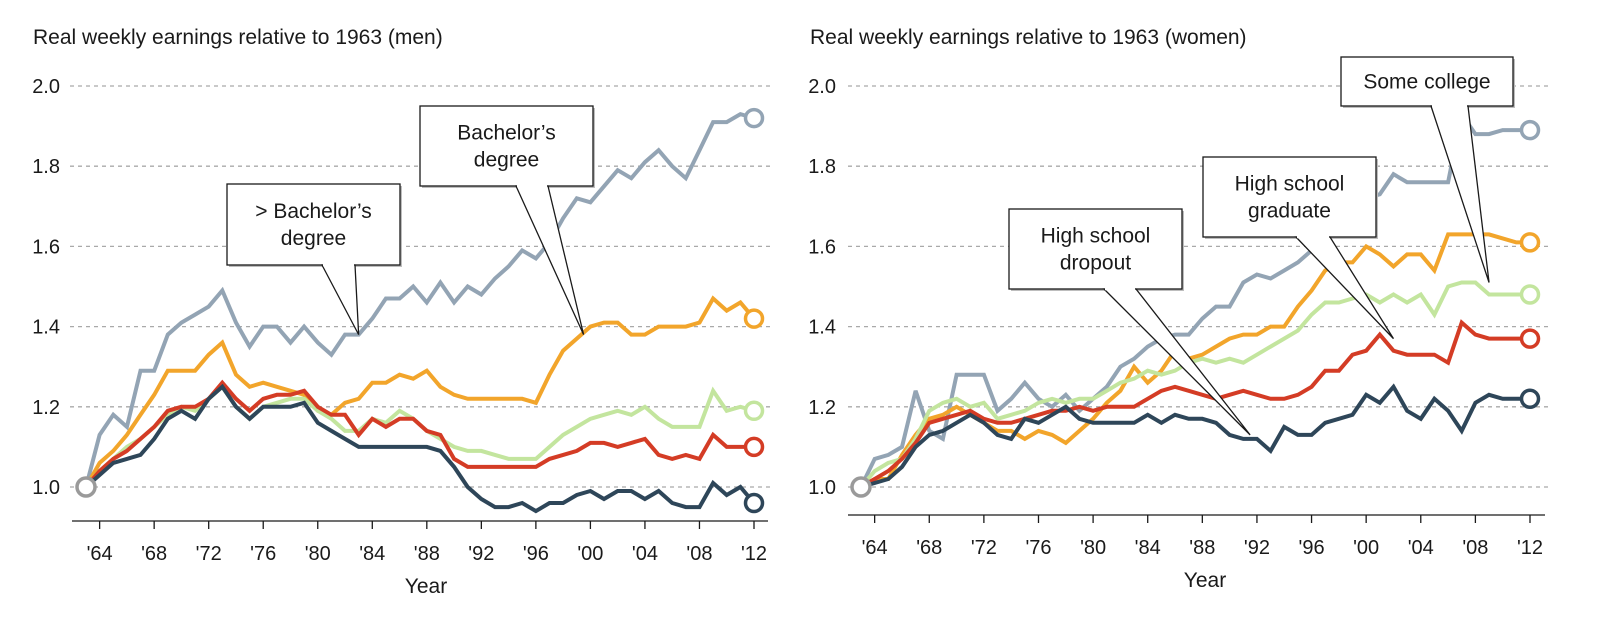  What do you see at coordinates (1298, 248) in the screenshot?
I see `annotation-callout: High school graduate` at bounding box center [1298, 248].